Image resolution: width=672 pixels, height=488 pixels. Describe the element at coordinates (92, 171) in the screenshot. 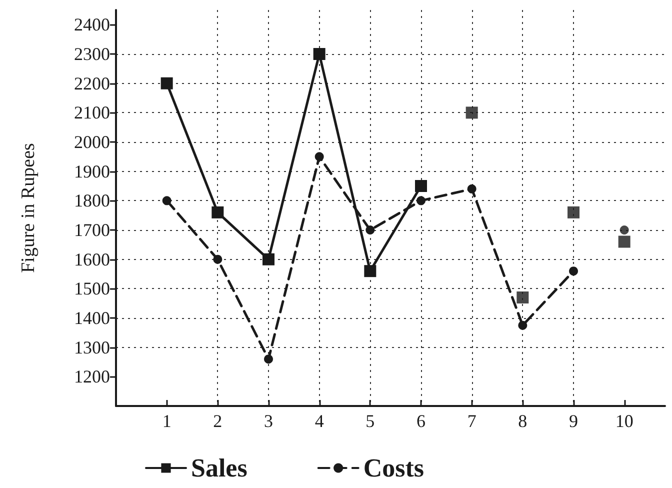

I see `y-tick-label: 1900` at that location.